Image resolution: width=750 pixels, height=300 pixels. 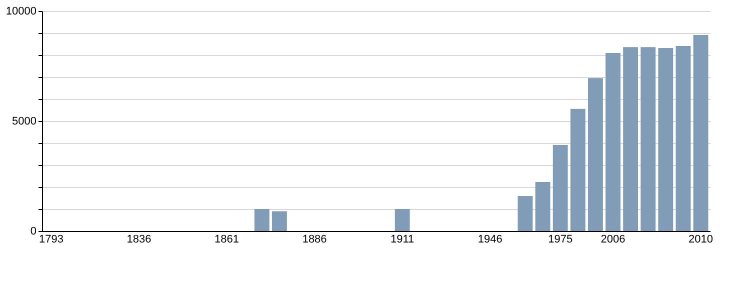 I want to click on x-tick-label: 1975, so click(x=560, y=240).